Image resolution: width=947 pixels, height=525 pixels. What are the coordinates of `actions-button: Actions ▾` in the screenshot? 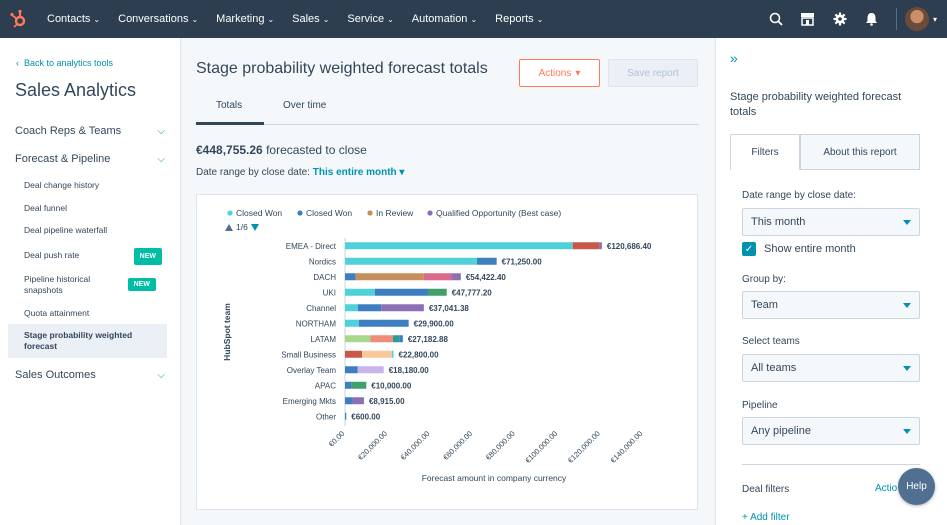 It's located at (559, 73).